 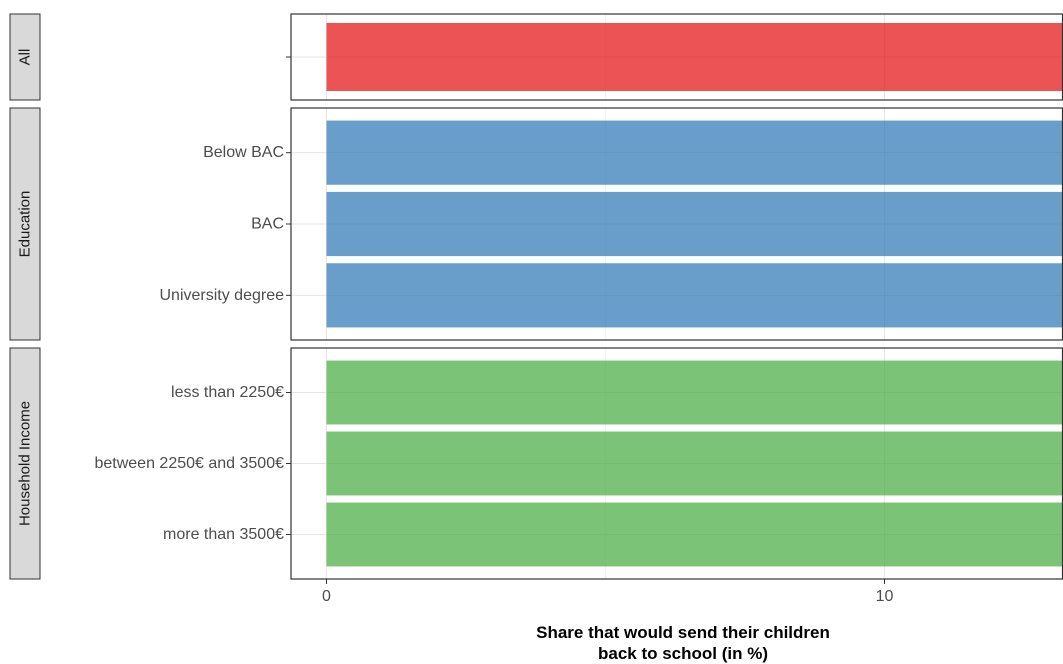 What do you see at coordinates (885, 596) in the screenshot?
I see `x-tick-label: 10` at bounding box center [885, 596].